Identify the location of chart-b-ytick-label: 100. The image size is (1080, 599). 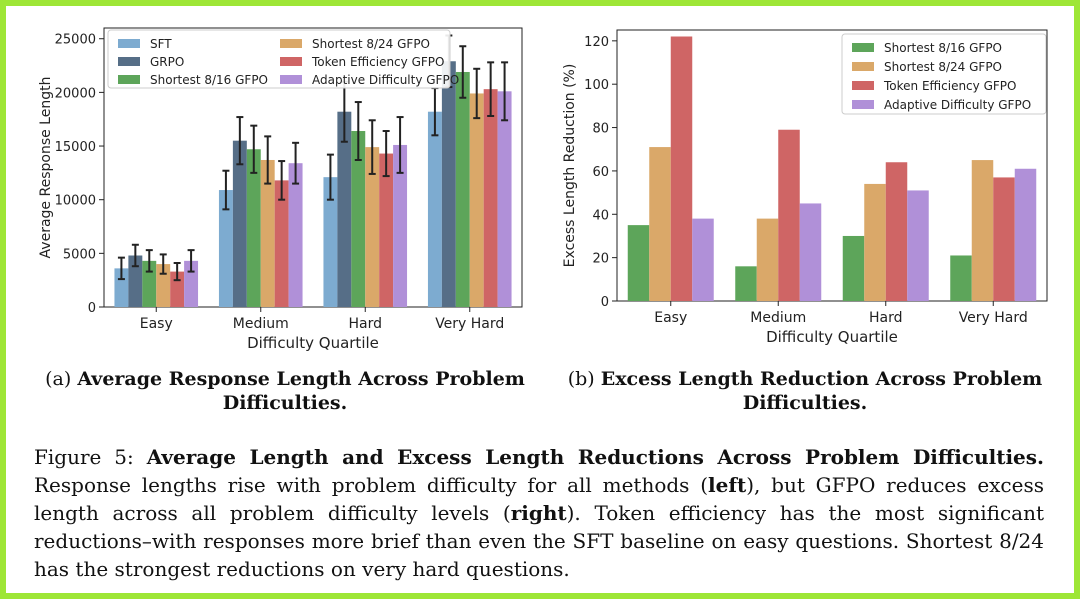
(596, 85).